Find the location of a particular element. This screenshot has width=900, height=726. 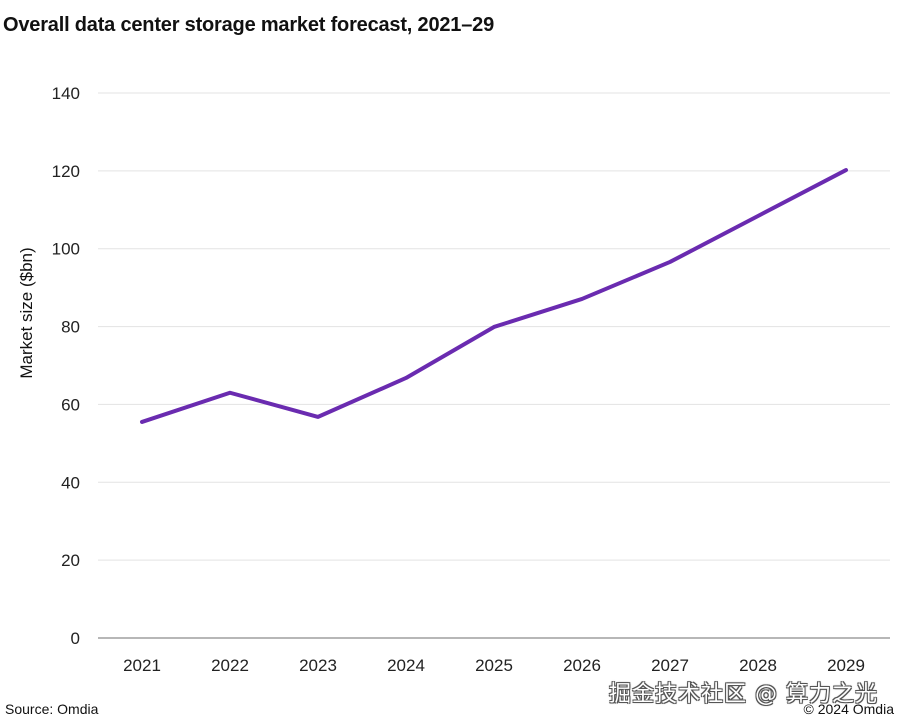

x-tick-label: 2021 is located at coordinates (142, 665).